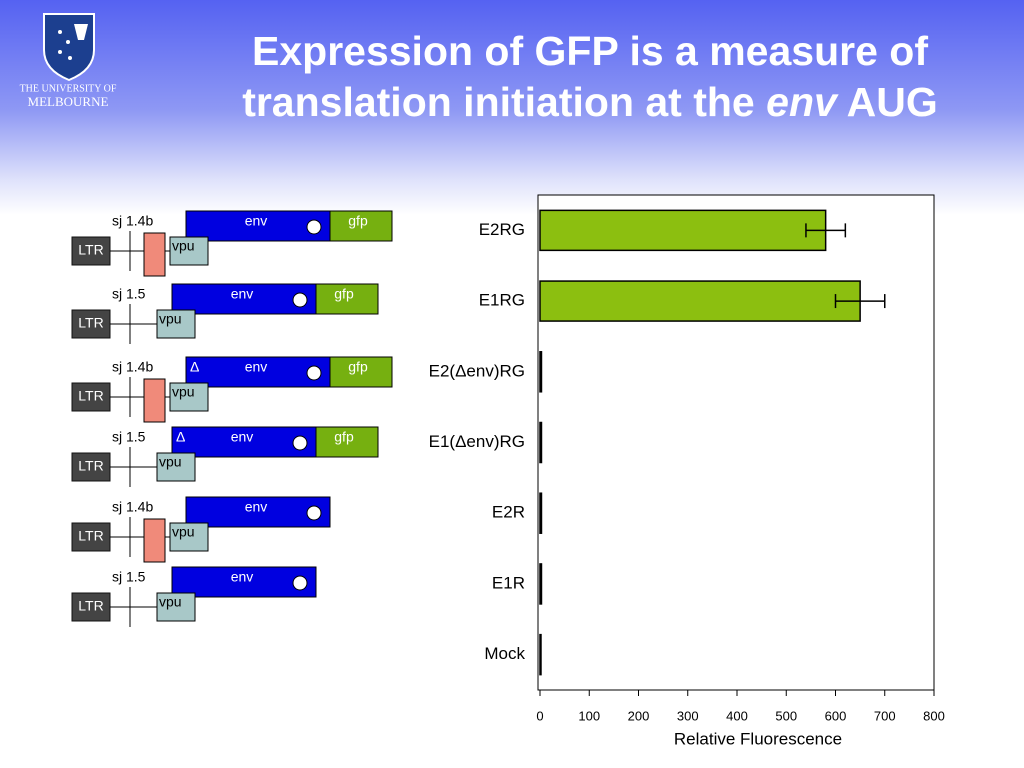  I want to click on title-text: AUG, so click(892, 102).